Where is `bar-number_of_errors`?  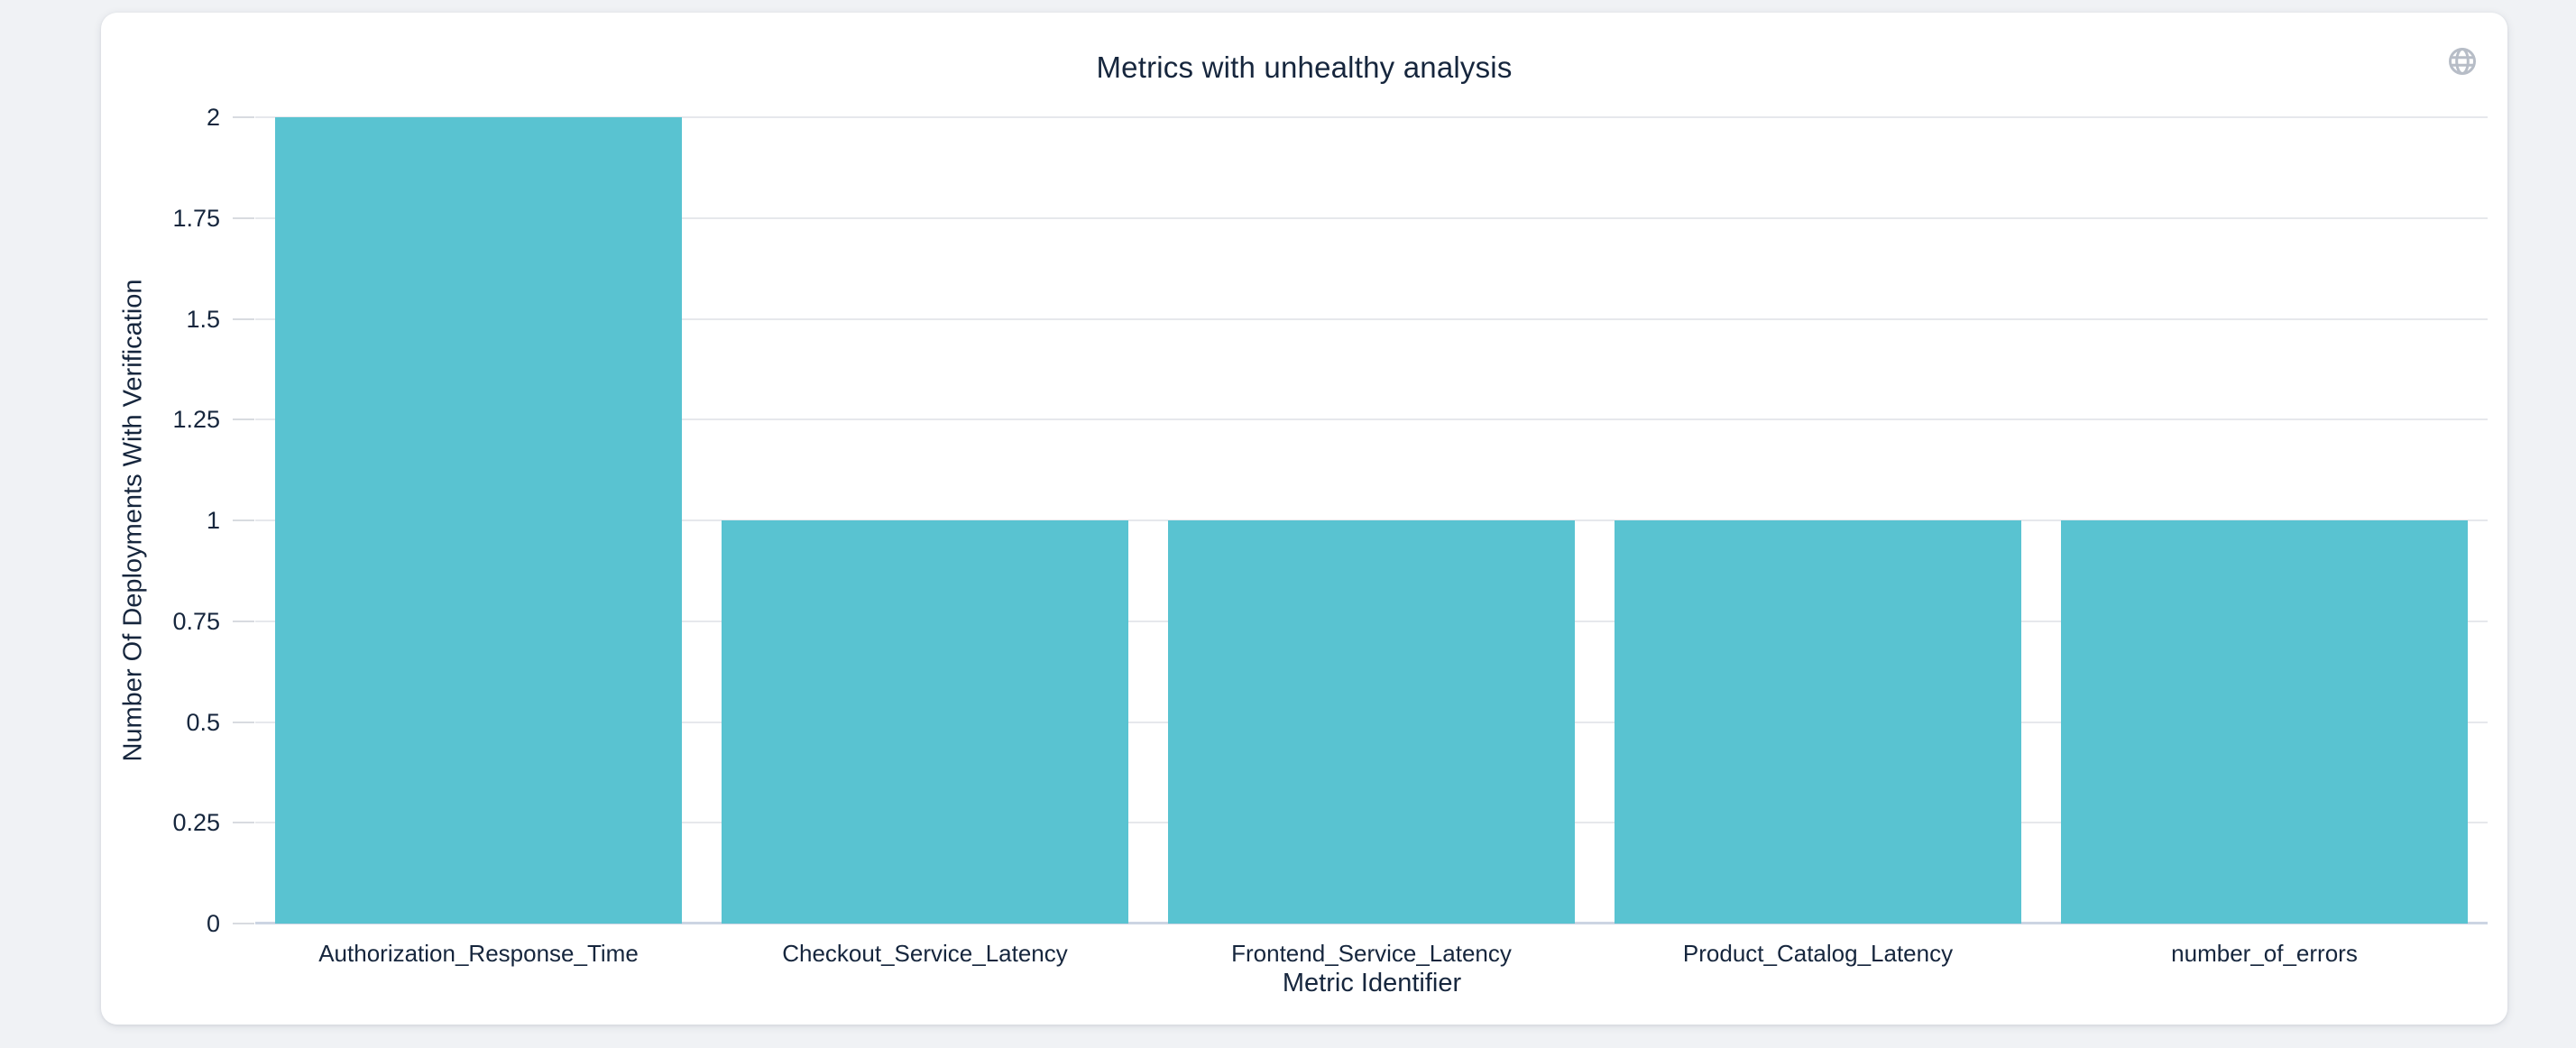
bar-number_of_errors is located at coordinates (2264, 722).